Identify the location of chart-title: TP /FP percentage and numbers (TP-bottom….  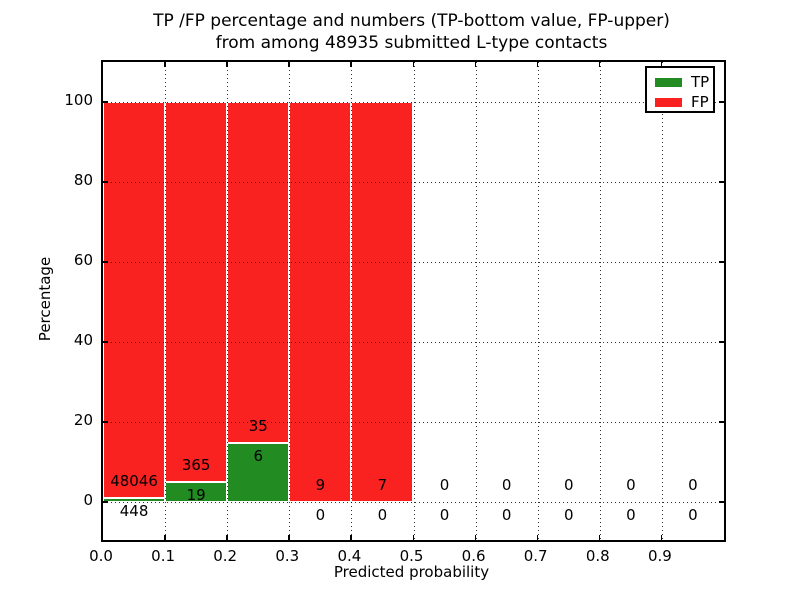
(411, 32).